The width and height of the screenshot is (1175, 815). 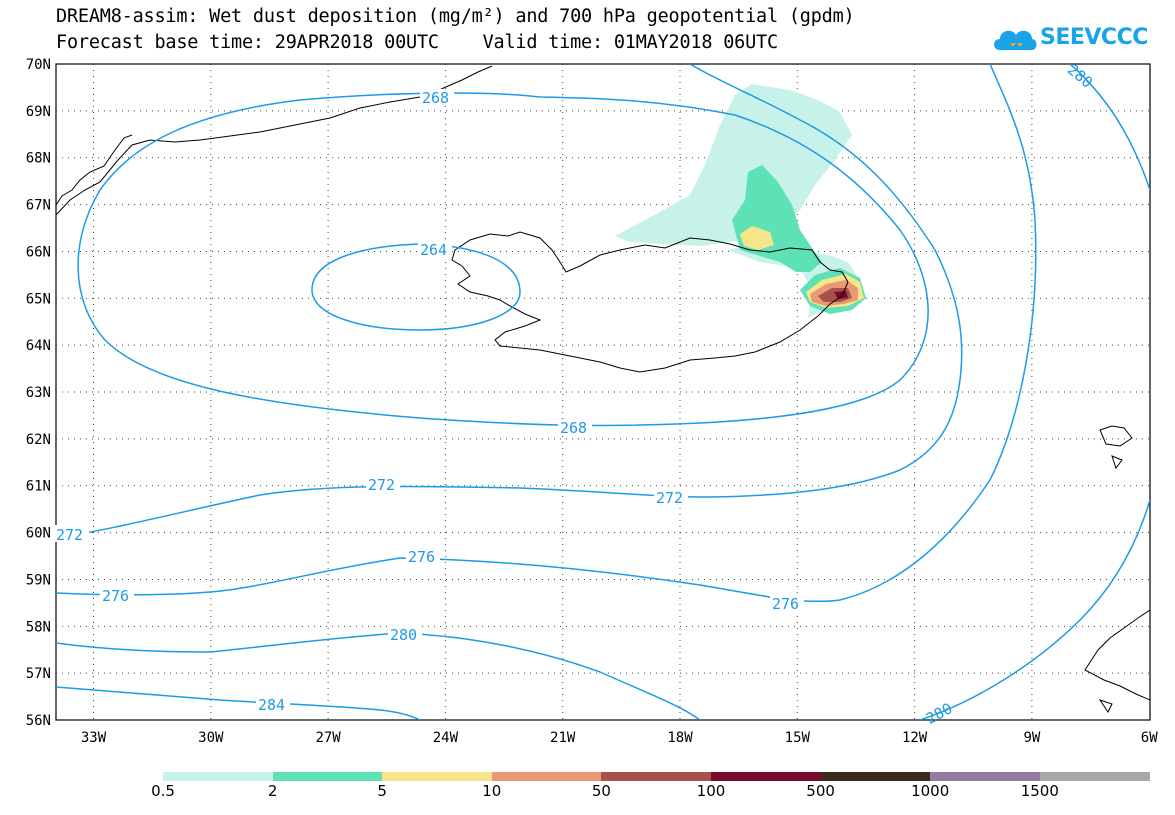 What do you see at coordinates (382, 791) in the screenshot?
I see `legend-label: 5` at bounding box center [382, 791].